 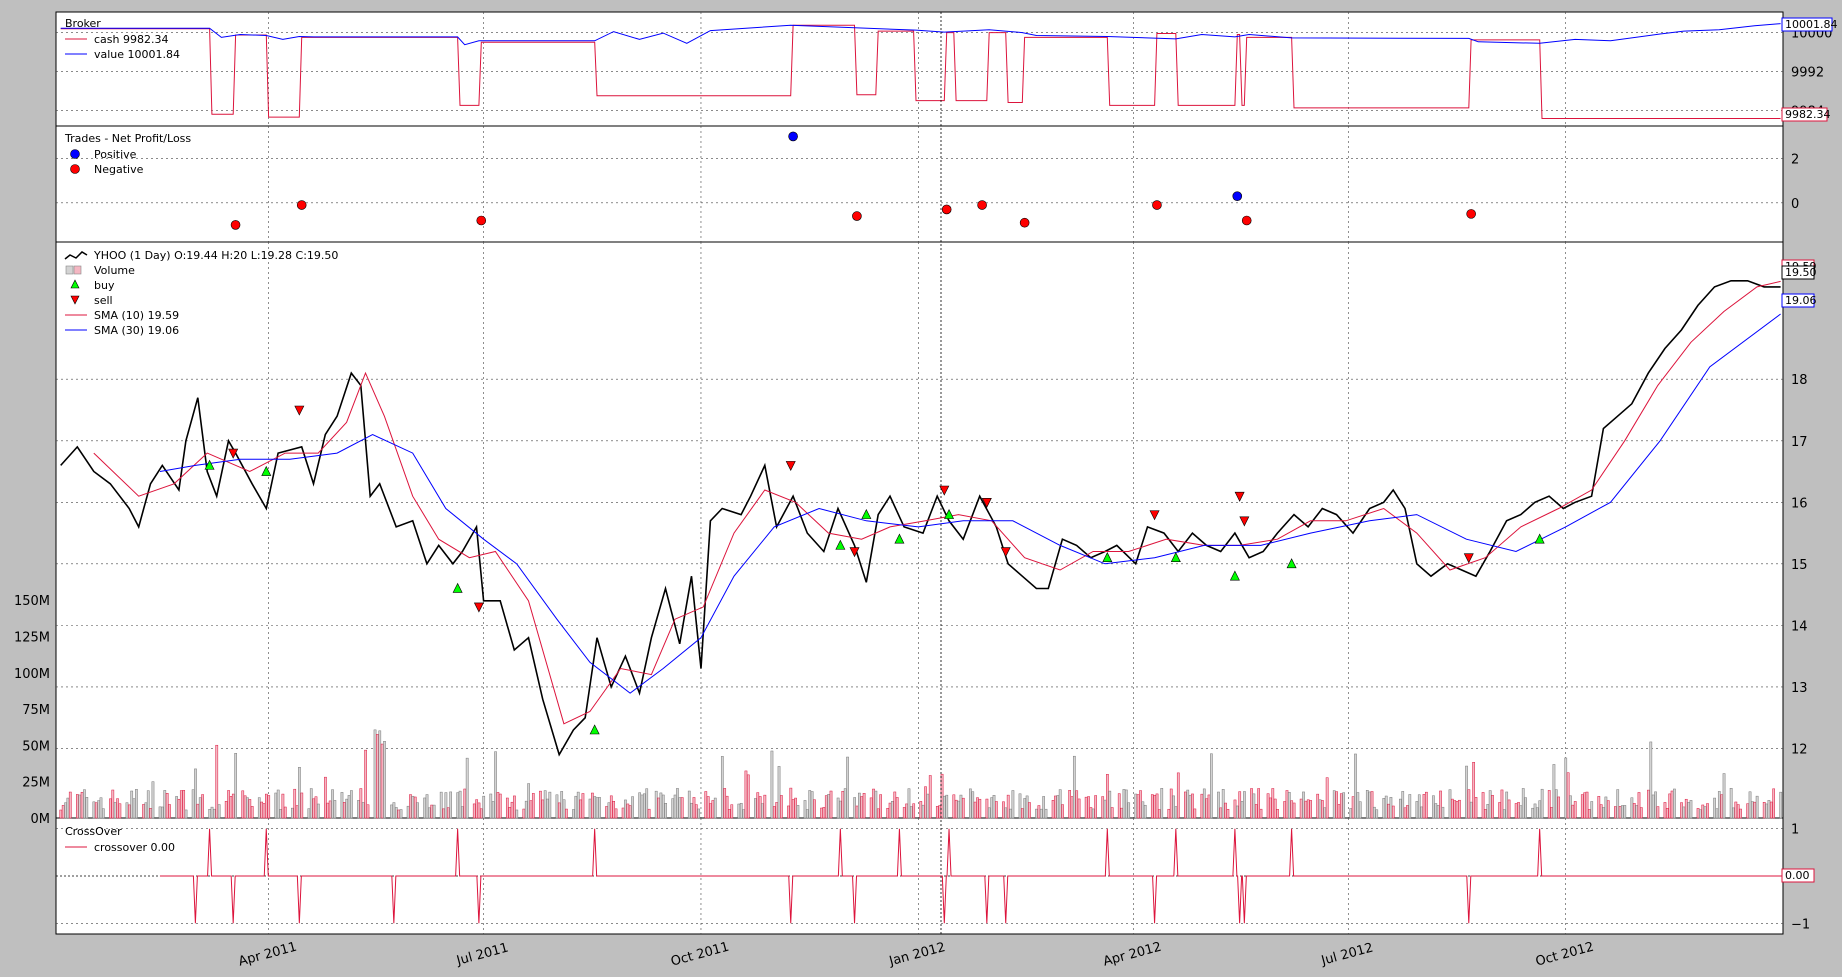 What do you see at coordinates (1809, 450) in the screenshot?
I see `end-value-labels: 10001.84 9982.34 19.59 19.50 19.06 0.00` at bounding box center [1809, 450].